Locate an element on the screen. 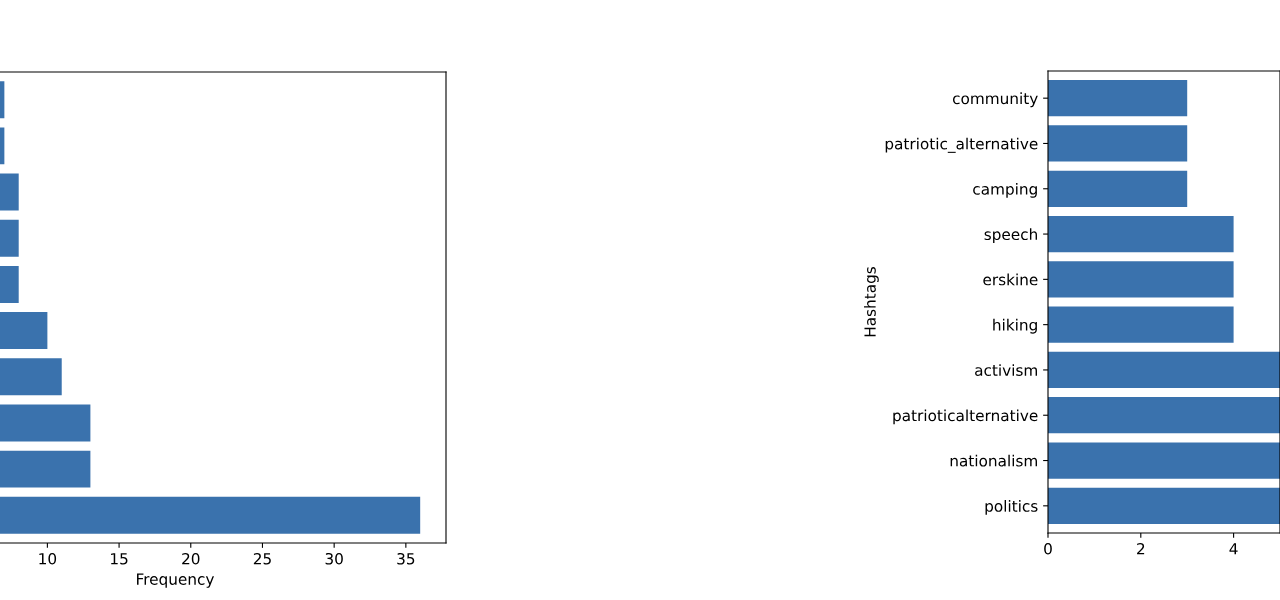 The width and height of the screenshot is (1280, 600). y-tick-label: patriotic_alternative is located at coordinates (961, 145).